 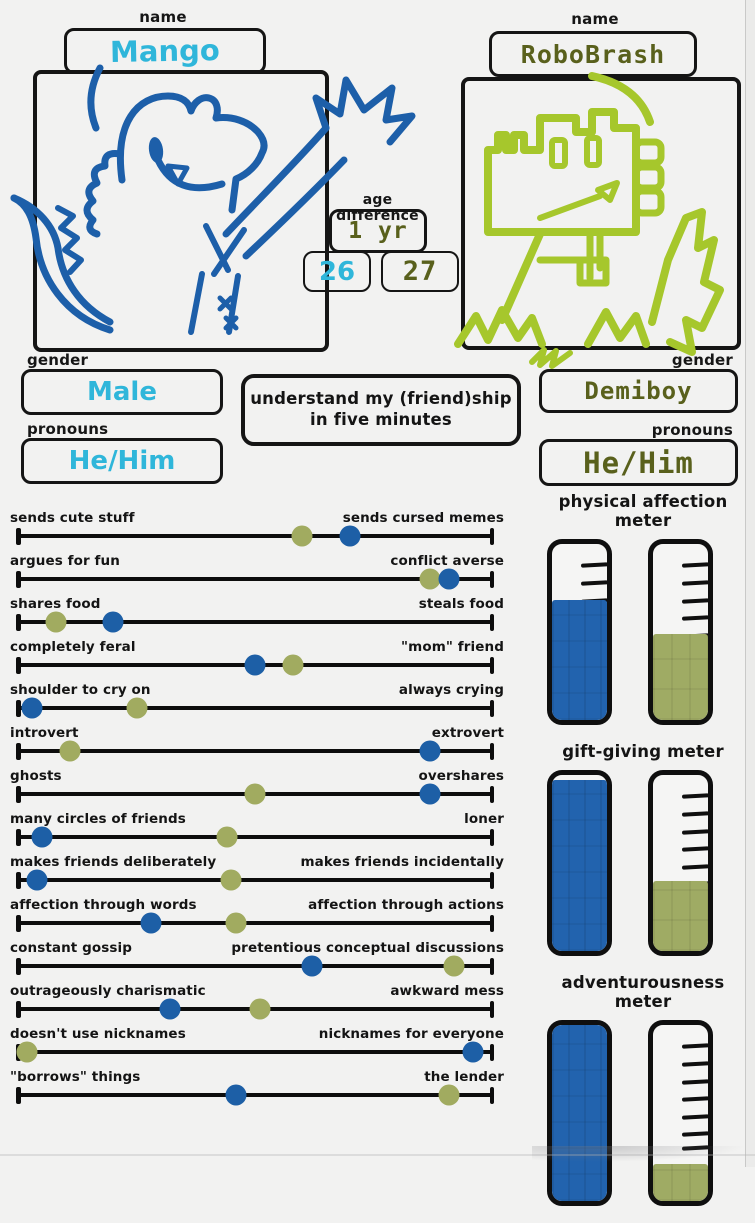 What do you see at coordinates (257, 1087) in the screenshot?
I see `slider-row: "borrows" things the lender` at bounding box center [257, 1087].